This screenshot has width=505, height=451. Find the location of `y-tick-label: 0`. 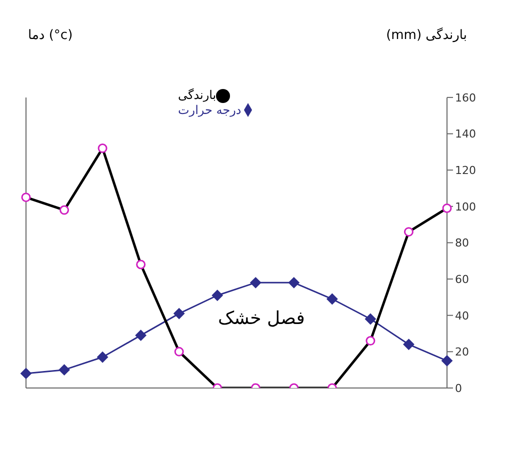

y-tick-label: 0 is located at coordinates (458, 388).